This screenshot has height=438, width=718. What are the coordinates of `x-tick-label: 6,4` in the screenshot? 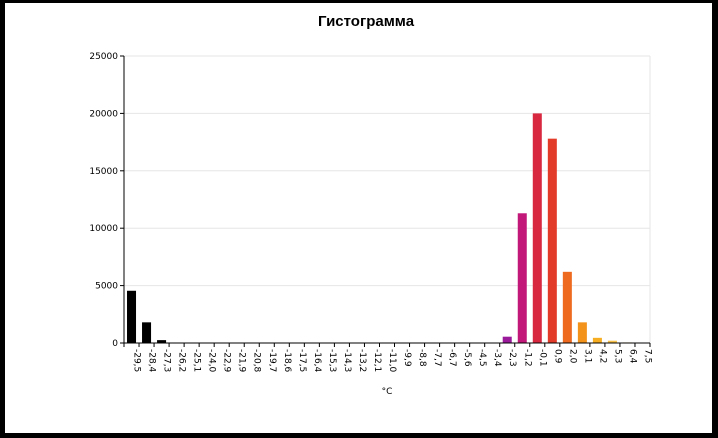 It's located at (632, 356).